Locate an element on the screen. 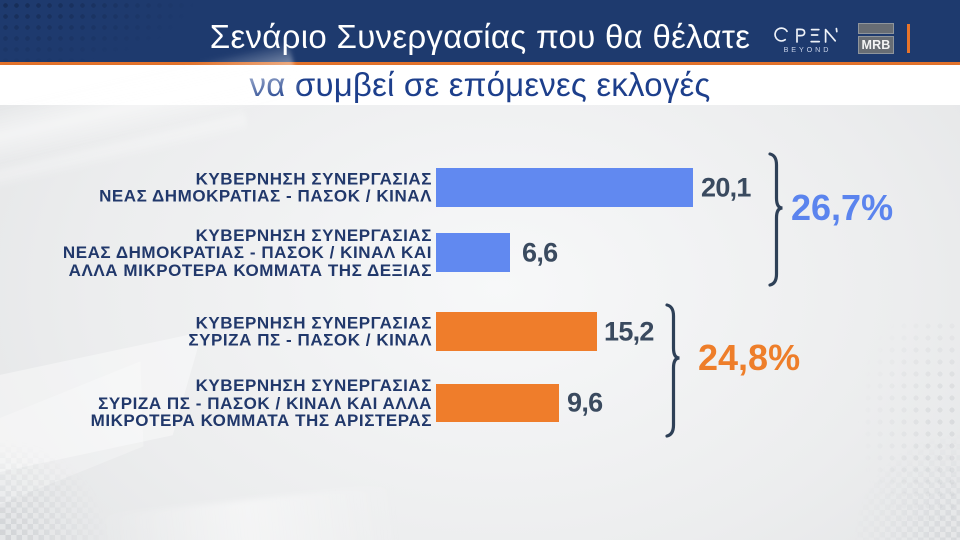 The width and height of the screenshot is (960, 540). bar-value-label: 9,6 is located at coordinates (585, 402).